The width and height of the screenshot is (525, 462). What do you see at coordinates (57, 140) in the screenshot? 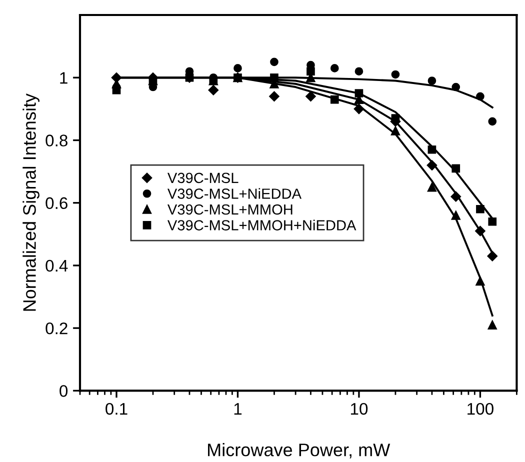
I see `y-tick-label: 0.8` at bounding box center [57, 140].